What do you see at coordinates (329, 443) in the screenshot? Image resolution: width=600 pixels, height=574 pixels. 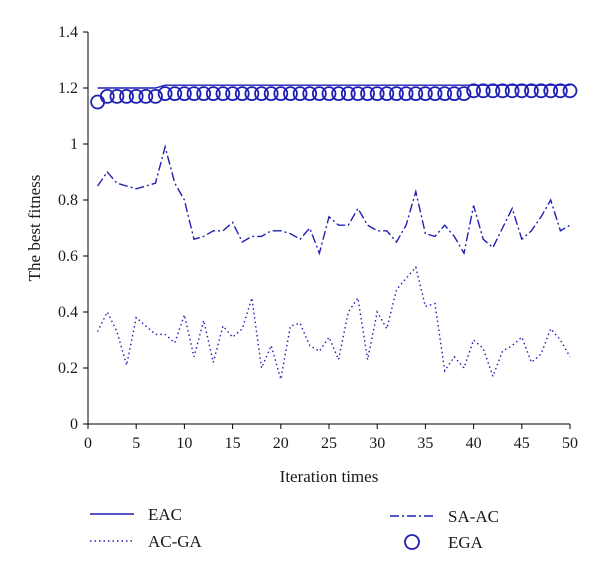 I see `x-tick-label: 25` at bounding box center [329, 443].